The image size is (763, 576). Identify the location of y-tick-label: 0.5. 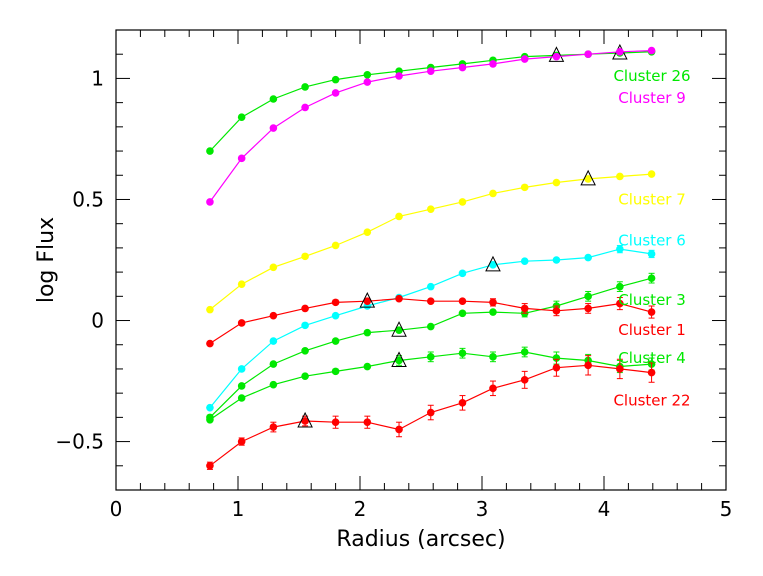
(88, 199).